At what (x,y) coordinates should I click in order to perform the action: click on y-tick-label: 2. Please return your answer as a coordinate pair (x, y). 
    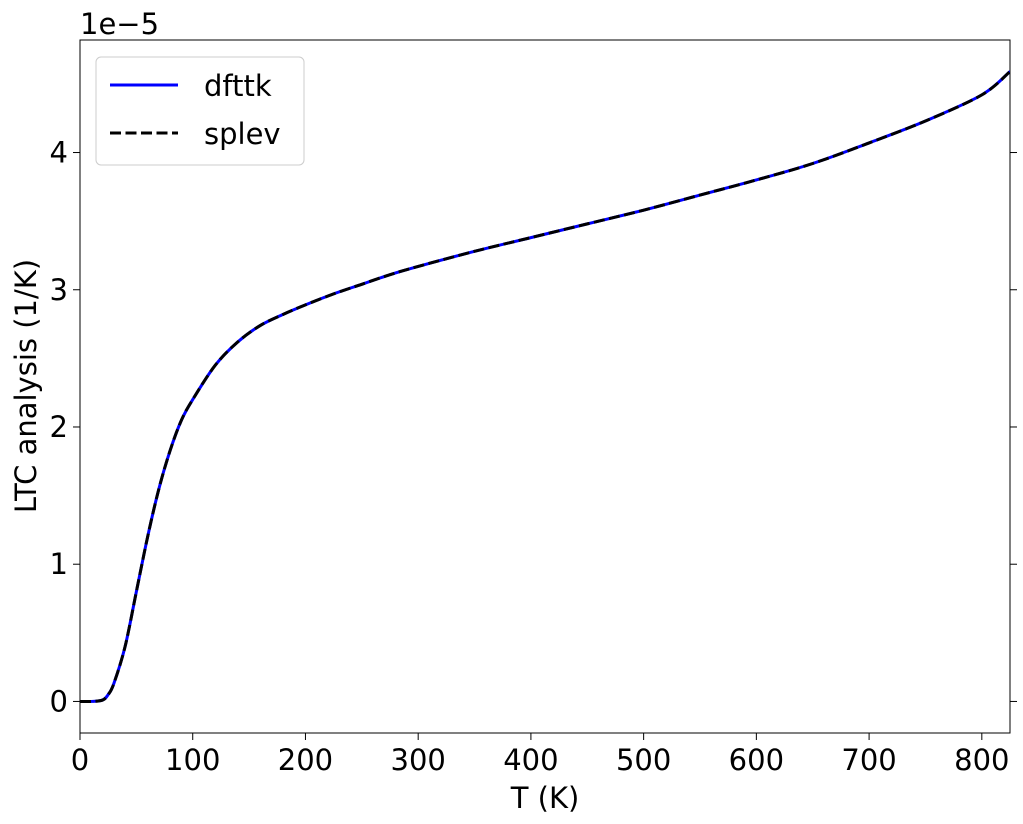
    Looking at the image, I should click on (59, 427).